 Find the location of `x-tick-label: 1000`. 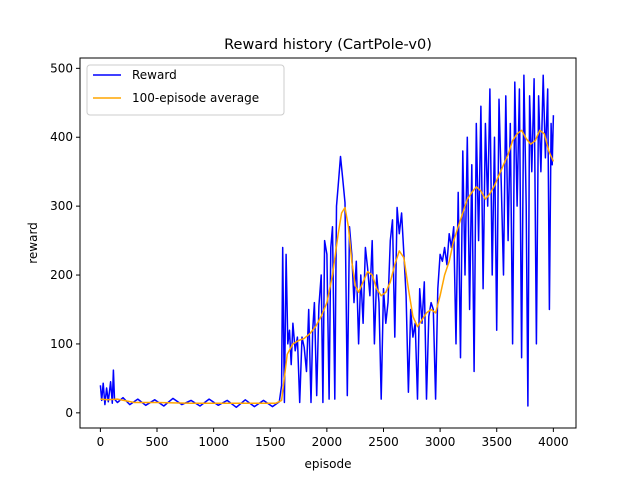

x-tick-label: 1000 is located at coordinates (213, 442).